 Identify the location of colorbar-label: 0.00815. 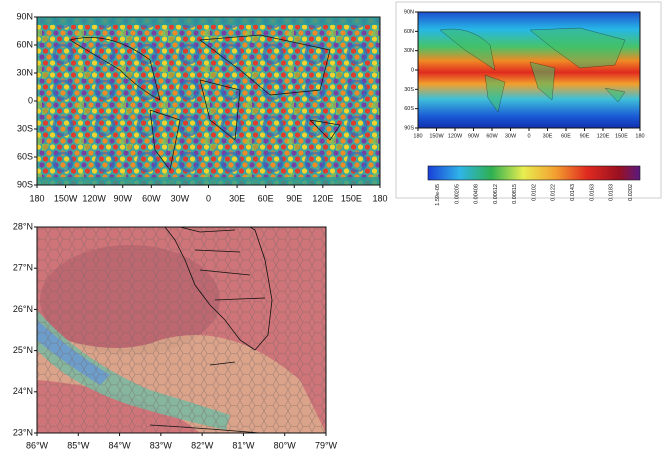
(515, 194).